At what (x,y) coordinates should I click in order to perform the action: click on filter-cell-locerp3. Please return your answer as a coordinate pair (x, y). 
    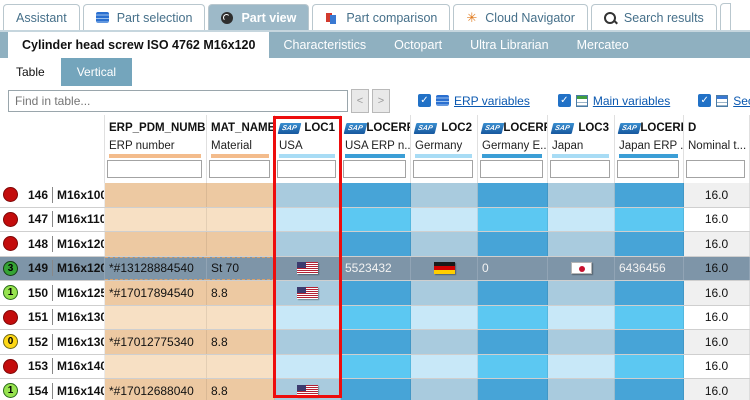
    Looking at the image, I should click on (649, 170).